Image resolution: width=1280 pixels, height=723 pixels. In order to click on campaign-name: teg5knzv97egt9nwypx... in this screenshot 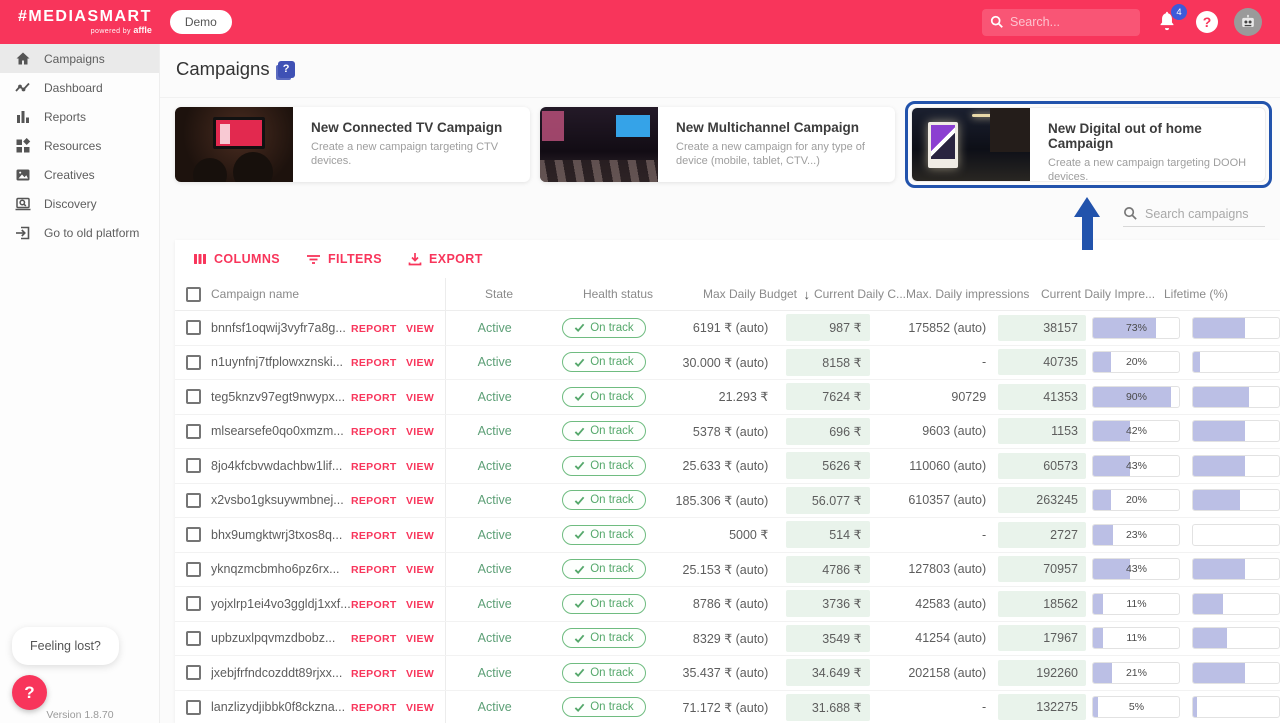, I will do `click(278, 396)`.